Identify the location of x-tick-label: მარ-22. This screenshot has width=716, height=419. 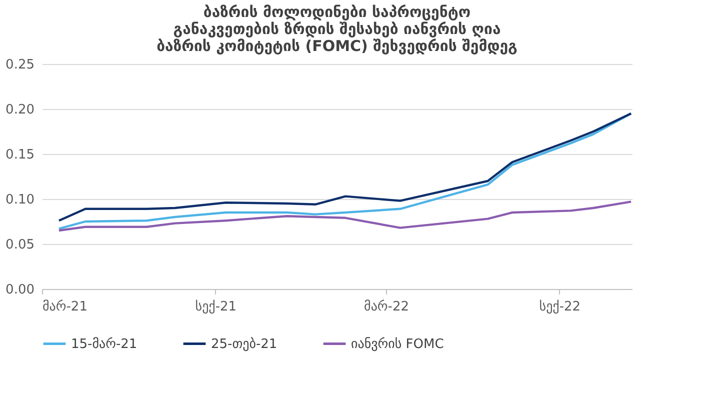
(386, 307).